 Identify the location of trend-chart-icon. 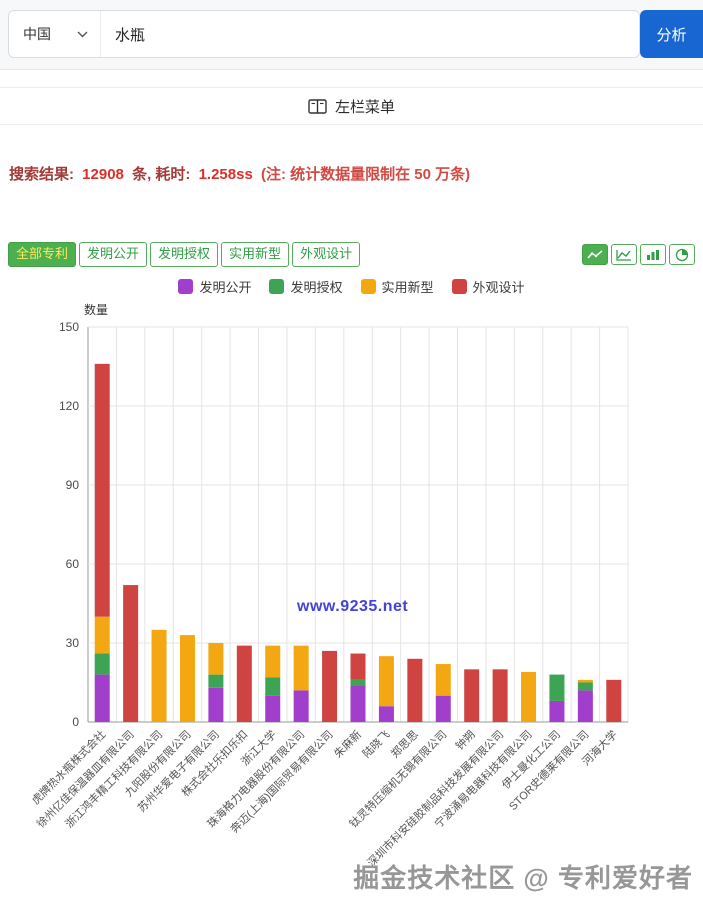
(595, 253).